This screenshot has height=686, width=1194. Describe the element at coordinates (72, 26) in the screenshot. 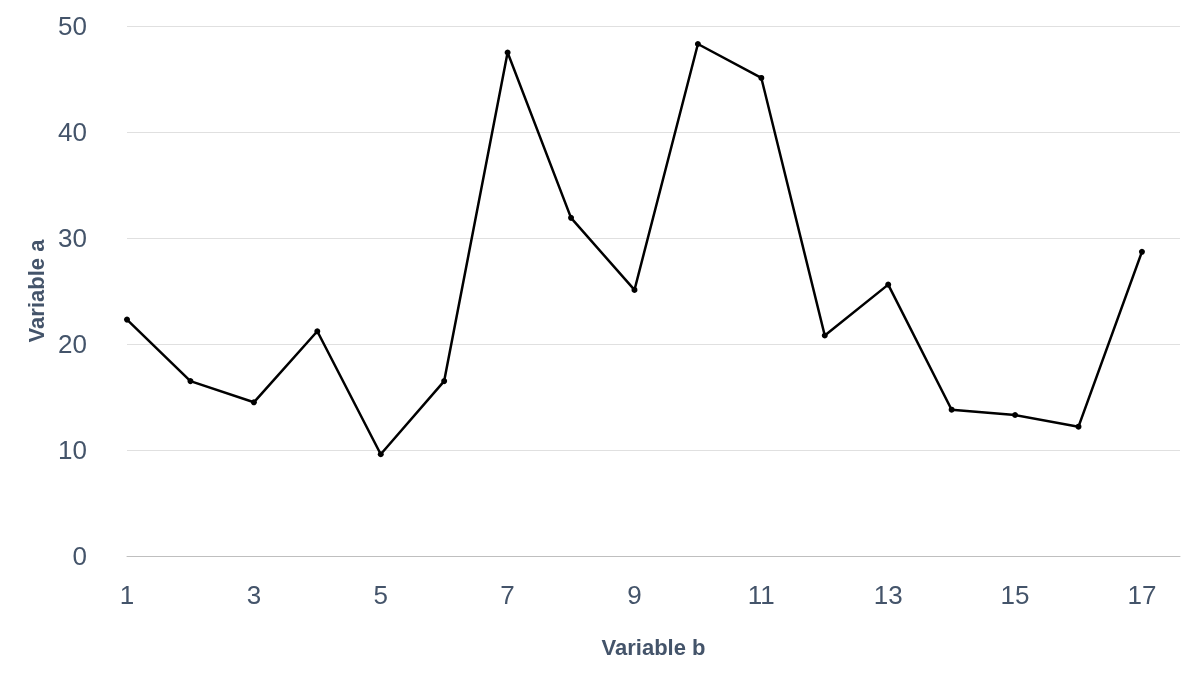

I see `y-tick-label: 50` at that location.